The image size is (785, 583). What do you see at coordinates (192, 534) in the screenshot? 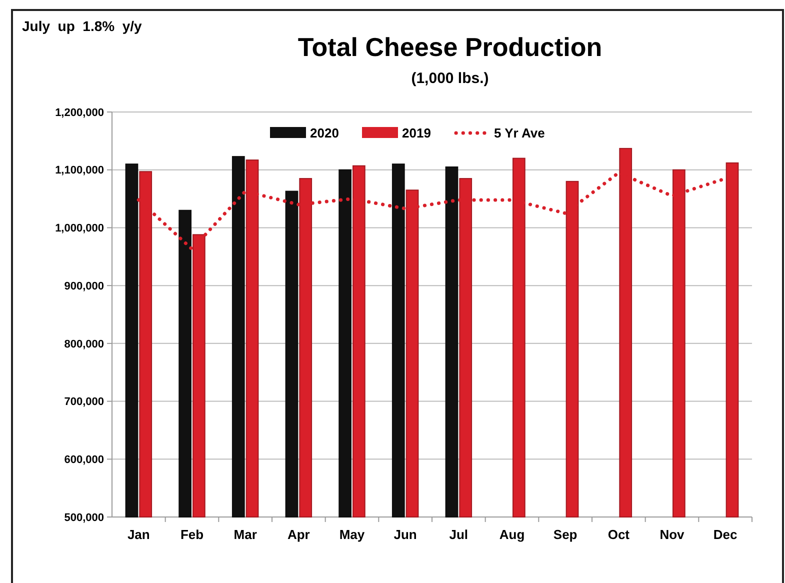
I see `x-tick-label: Feb` at bounding box center [192, 534].